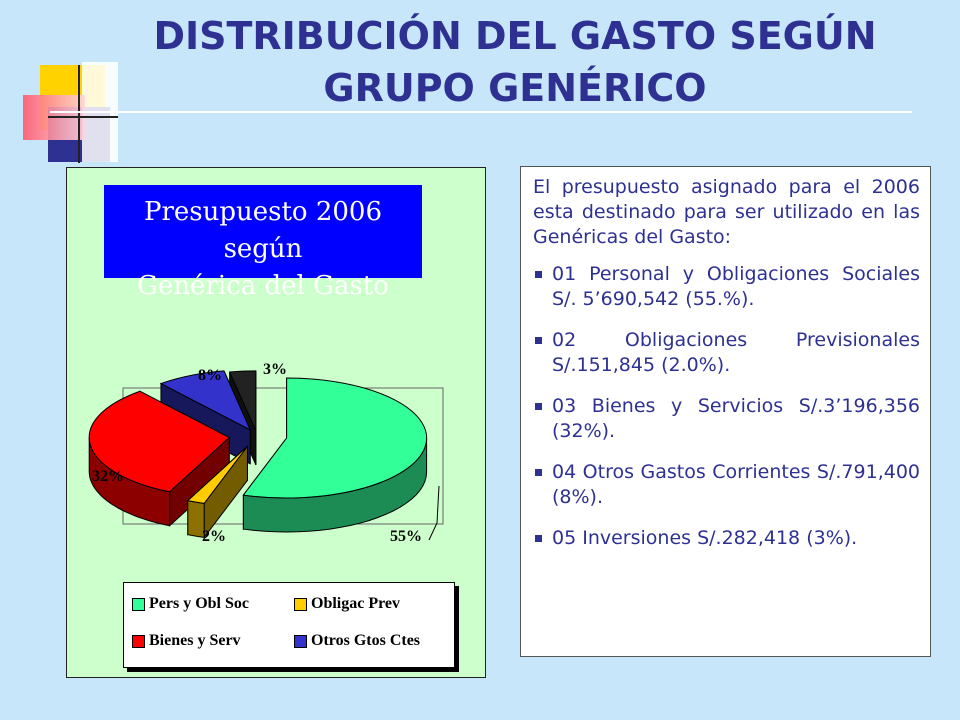 The height and width of the screenshot is (720, 960). I want to click on pie-chart: 55% 2% 32% 8% 3%, so click(266, 453).